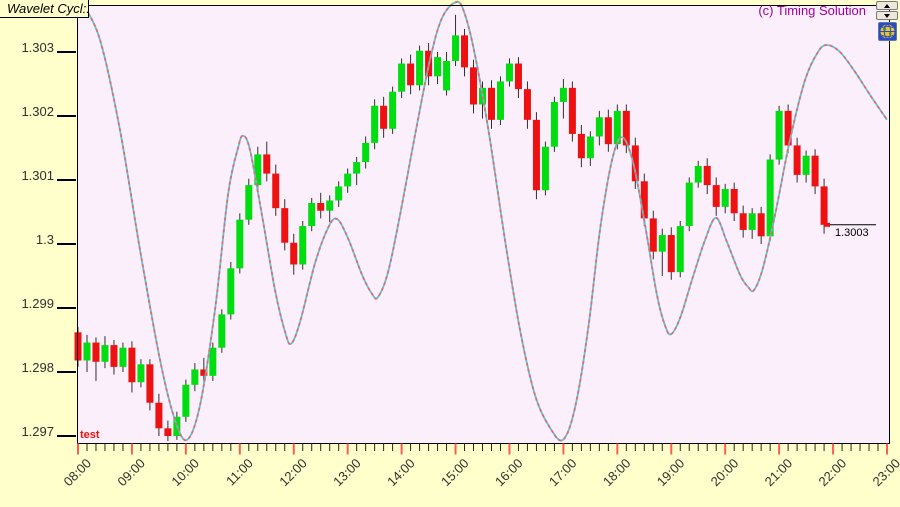 The image size is (900, 507). What do you see at coordinates (812, 10) in the screenshot?
I see `copyright-label: (c) Timing Solution` at bounding box center [812, 10].